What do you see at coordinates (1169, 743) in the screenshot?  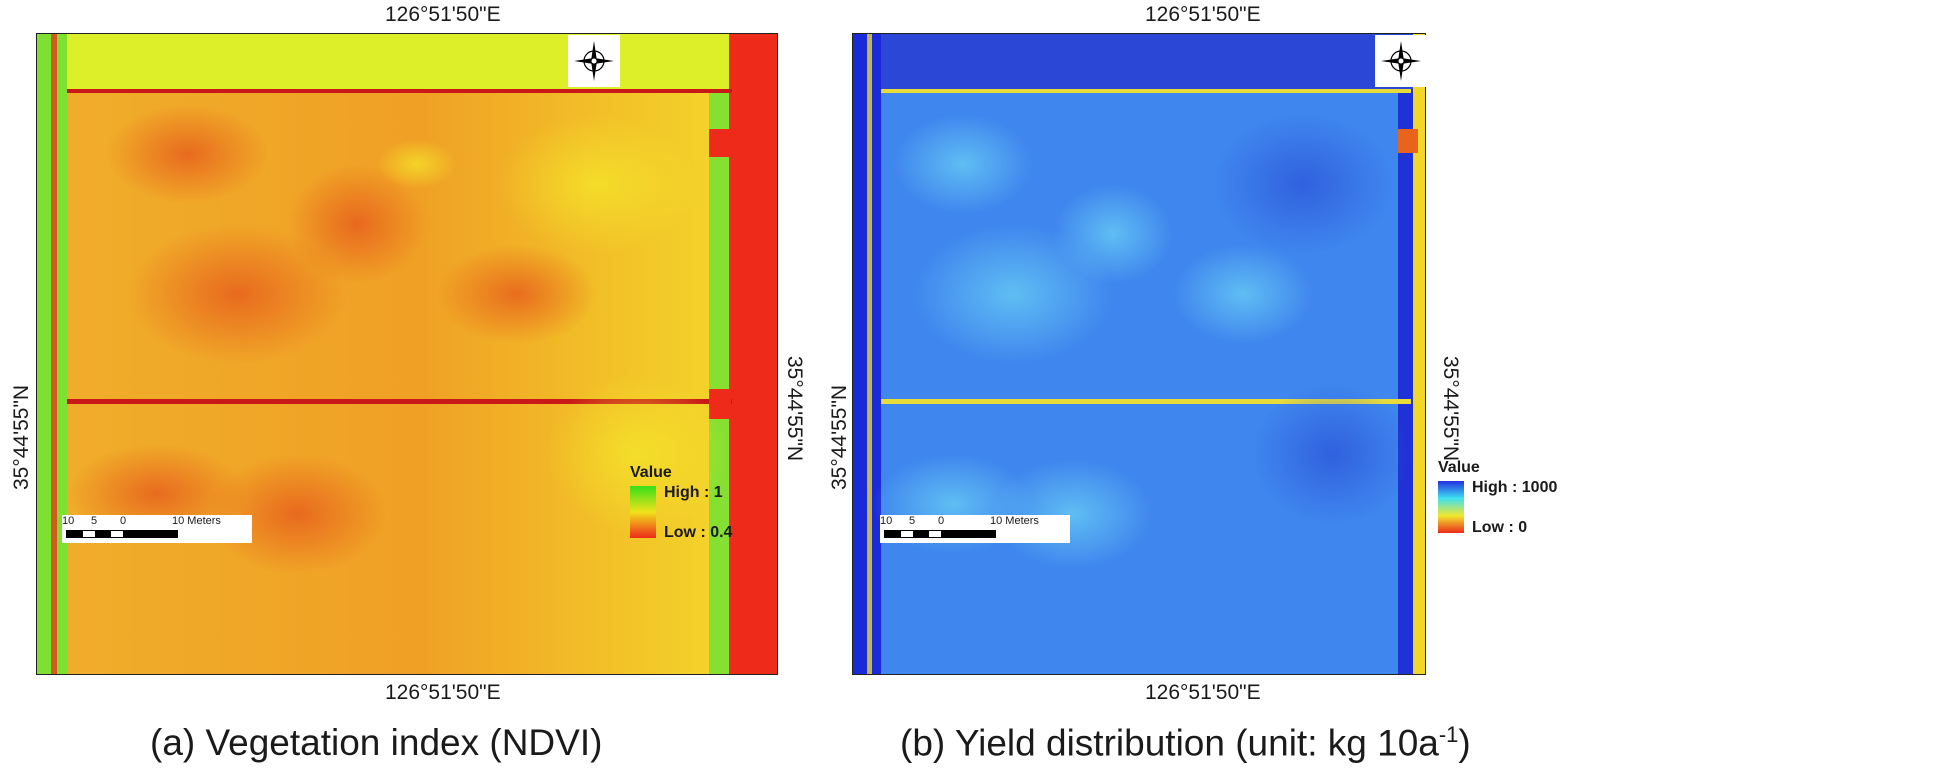 I see `caption-text: (b) Yield distribution (unit: kg 10a` at bounding box center [1169, 743].